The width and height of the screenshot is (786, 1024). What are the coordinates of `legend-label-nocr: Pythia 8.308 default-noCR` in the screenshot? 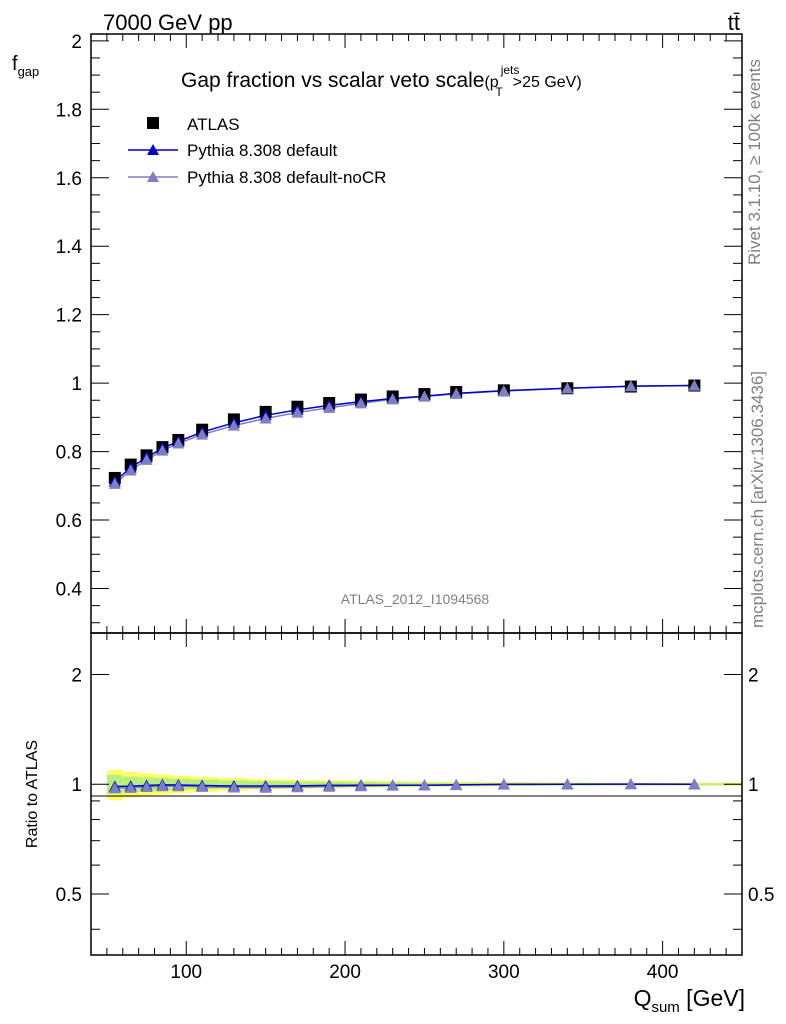 It's located at (286, 177).